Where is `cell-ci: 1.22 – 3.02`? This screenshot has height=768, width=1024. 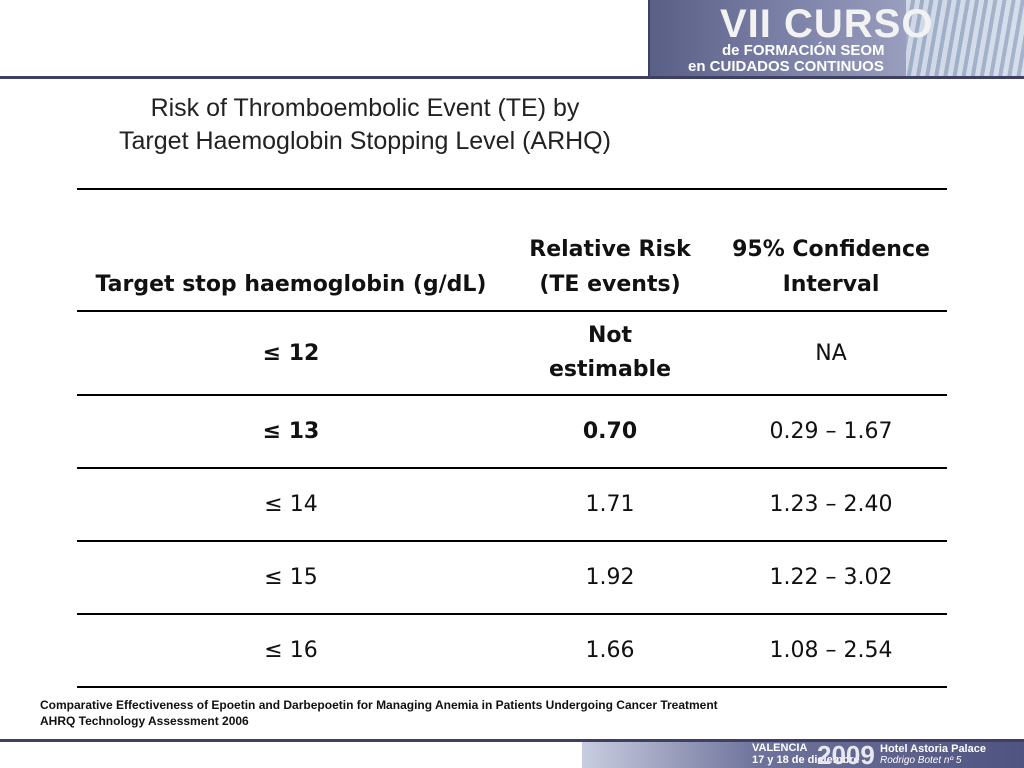
cell-ci: 1.22 – 3.02 is located at coordinates (831, 577).